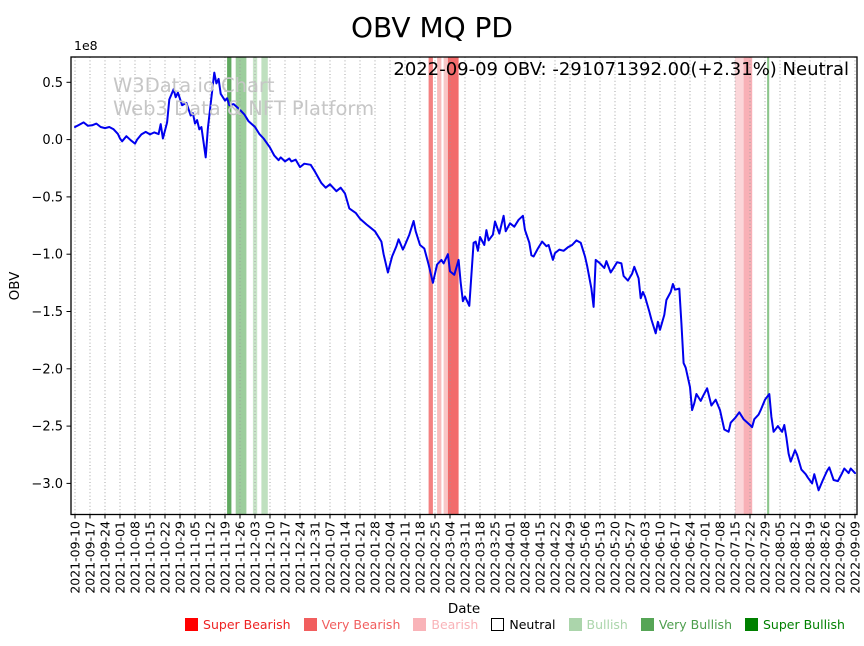 The height and width of the screenshot is (646, 864). Describe the element at coordinates (555, 557) in the screenshot. I see `x-tick-label: 2022-04-22` at that location.